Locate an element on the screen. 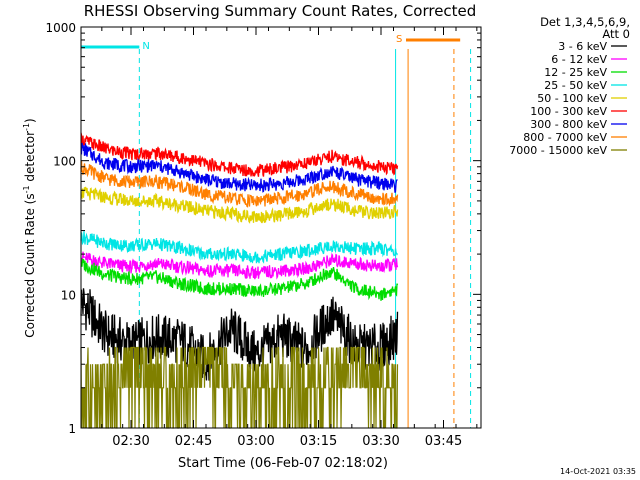  legend-entry: 12 - 25 keV is located at coordinates (575, 72).